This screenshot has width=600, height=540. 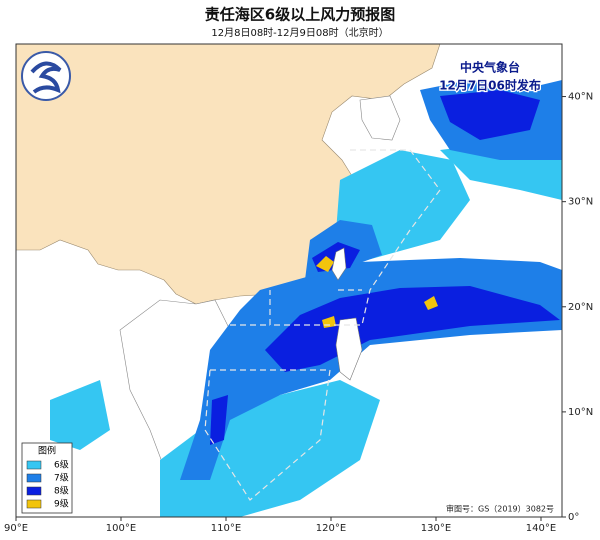 I want to click on x-tick-label: 140°E, so click(x=541, y=528).